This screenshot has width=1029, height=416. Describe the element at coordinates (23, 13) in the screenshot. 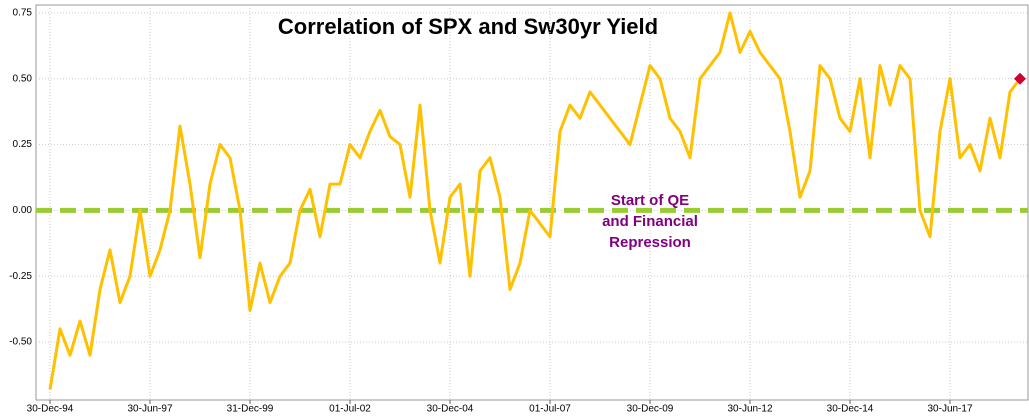

I see `y-tick-label: 0.75` at that location.